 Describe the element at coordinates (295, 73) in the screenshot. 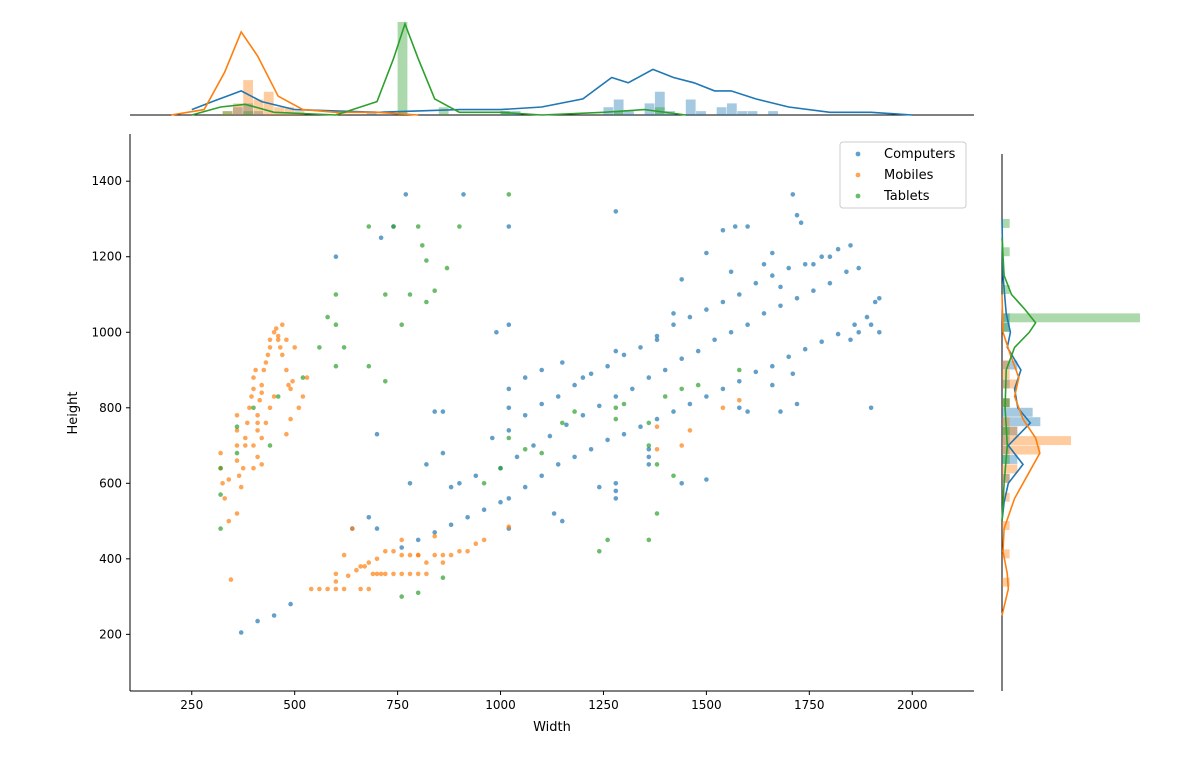

I see `top-kde-mobiles` at that location.